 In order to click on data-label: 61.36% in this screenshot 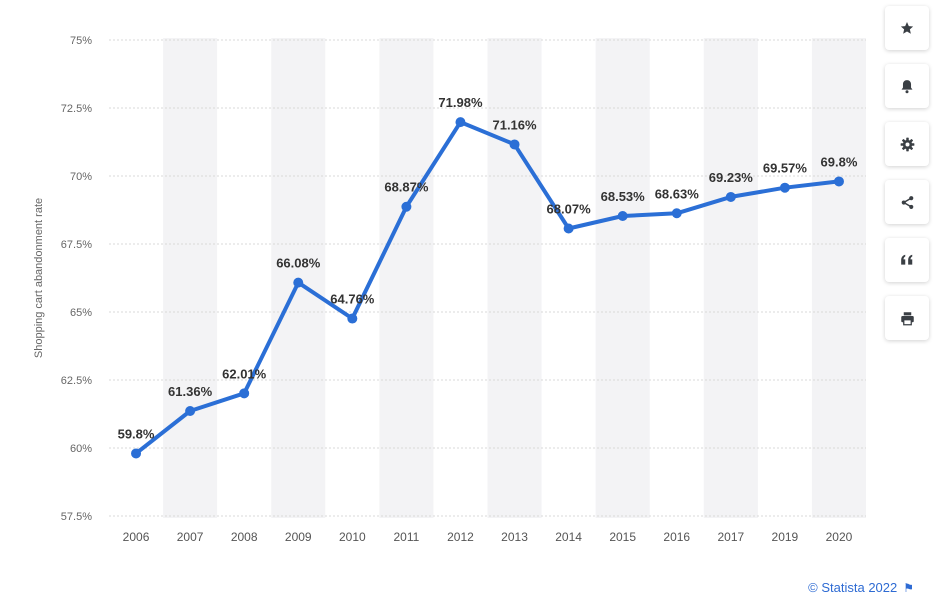, I will do `click(190, 391)`.